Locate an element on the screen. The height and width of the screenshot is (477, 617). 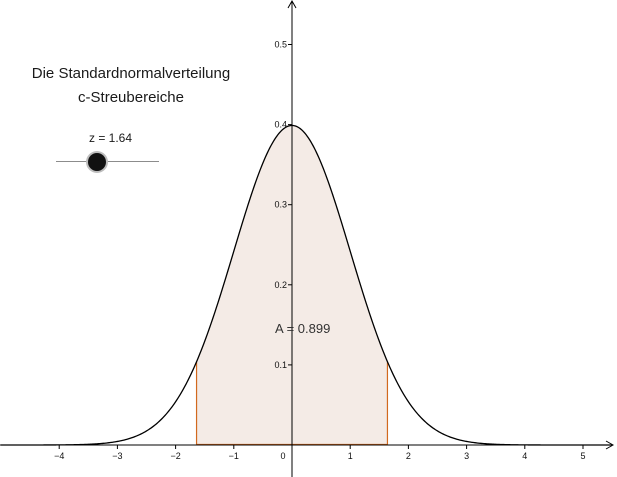
x-tick-label: 5 is located at coordinates (582, 456).